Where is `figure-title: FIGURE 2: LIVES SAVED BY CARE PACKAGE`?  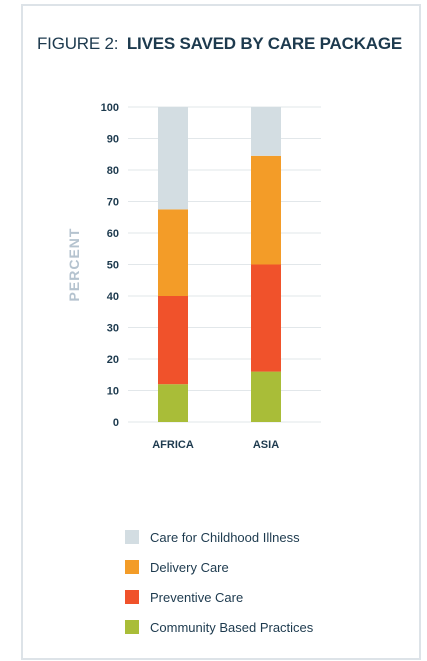
figure-title: FIGURE 2: LIVES SAVED BY CARE PACKAGE is located at coordinates (219, 44).